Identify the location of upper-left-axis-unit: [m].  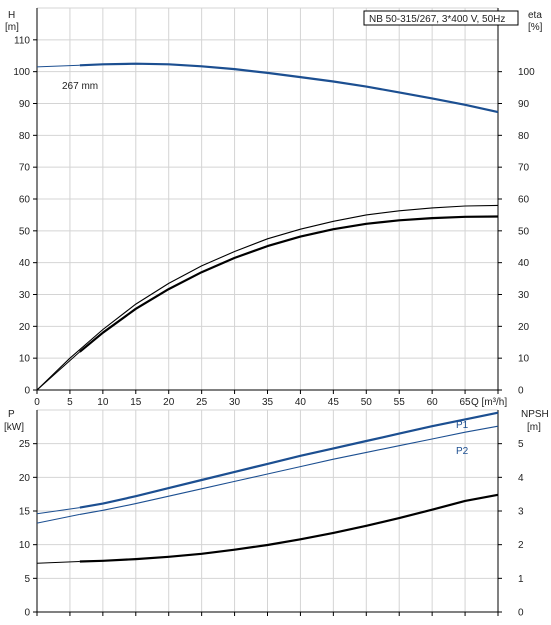
(12, 27).